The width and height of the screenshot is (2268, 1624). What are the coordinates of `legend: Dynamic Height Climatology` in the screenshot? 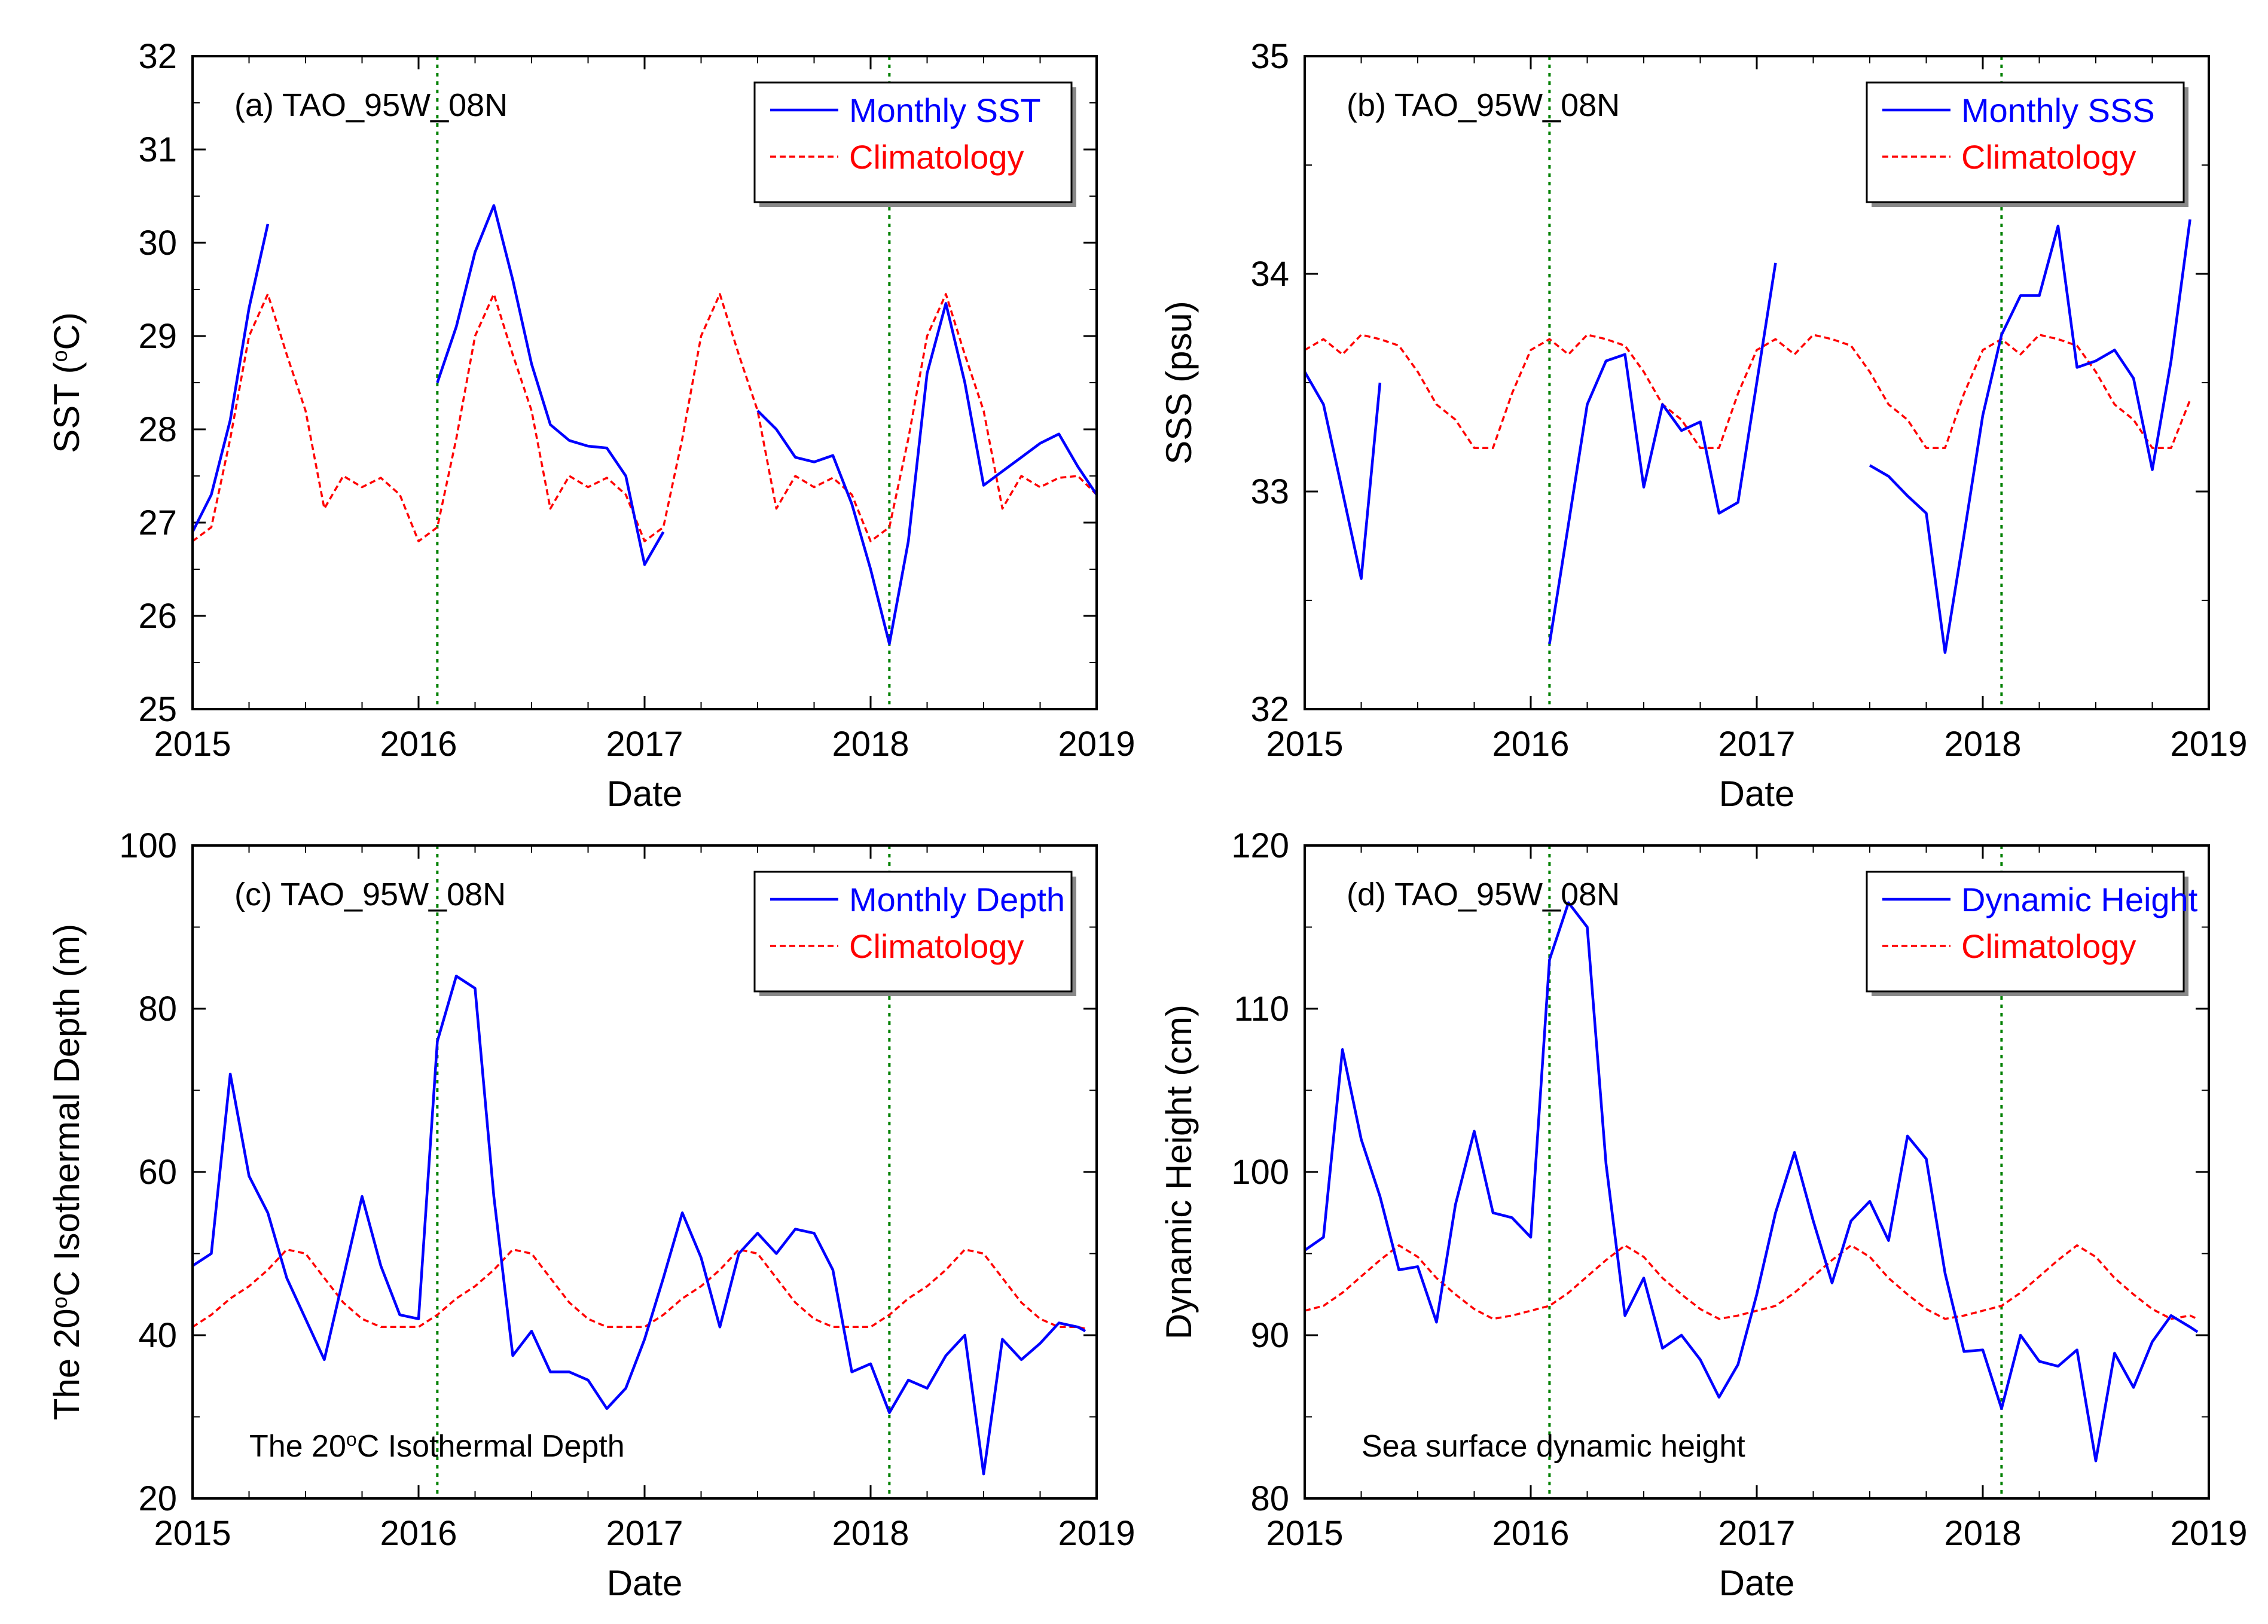 It's located at (2032, 933).